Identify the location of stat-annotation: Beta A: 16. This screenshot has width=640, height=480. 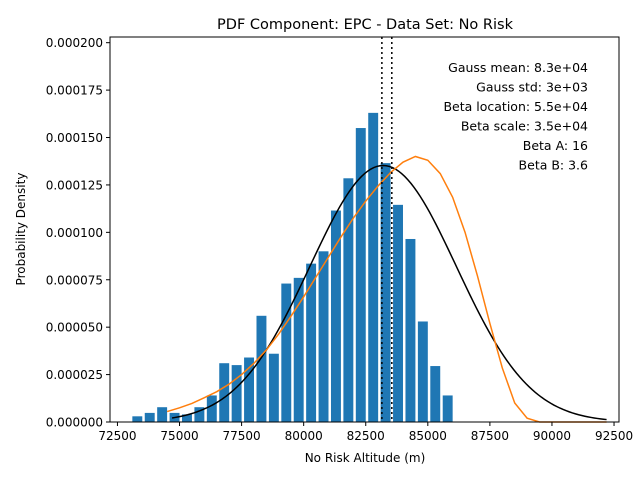
(555, 145).